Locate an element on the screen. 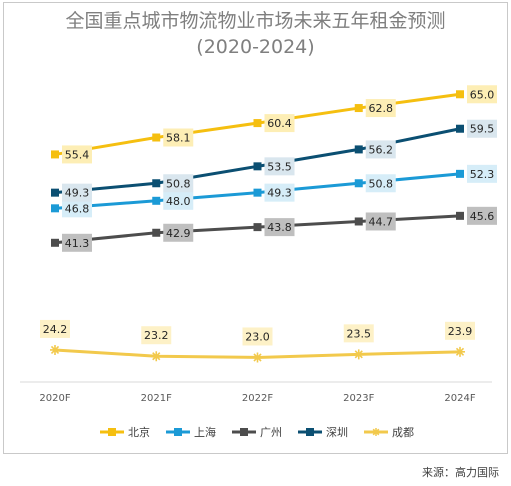 The height and width of the screenshot is (486, 511). legend-label: 成都 is located at coordinates (403, 432).